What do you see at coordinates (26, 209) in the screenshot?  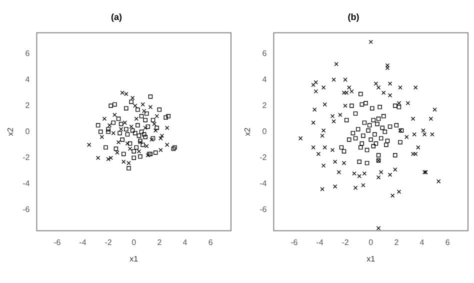 I see `y-tick-label: -6` at bounding box center [26, 209].